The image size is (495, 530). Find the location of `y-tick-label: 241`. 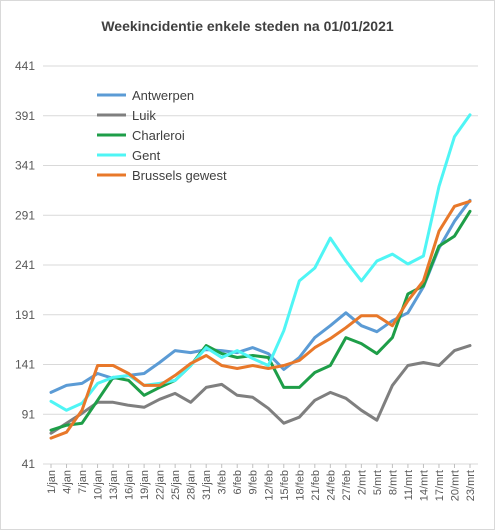

y-tick-label: 241 is located at coordinates (25, 265).